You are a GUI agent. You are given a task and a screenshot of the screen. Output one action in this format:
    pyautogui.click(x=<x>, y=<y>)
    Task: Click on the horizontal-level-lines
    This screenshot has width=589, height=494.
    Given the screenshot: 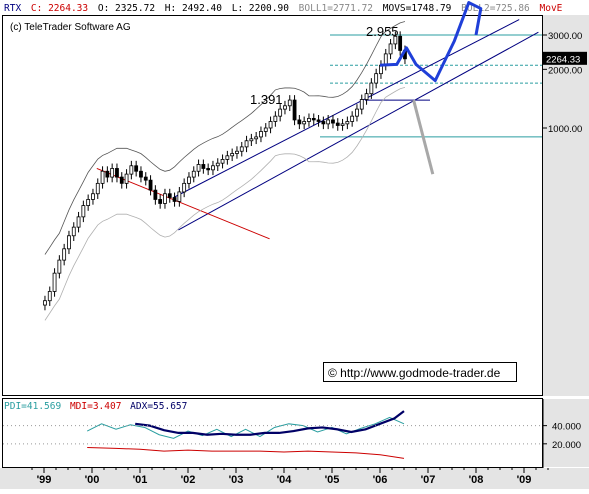 What is the action you would take?
    pyautogui.click(x=431, y=86)
    